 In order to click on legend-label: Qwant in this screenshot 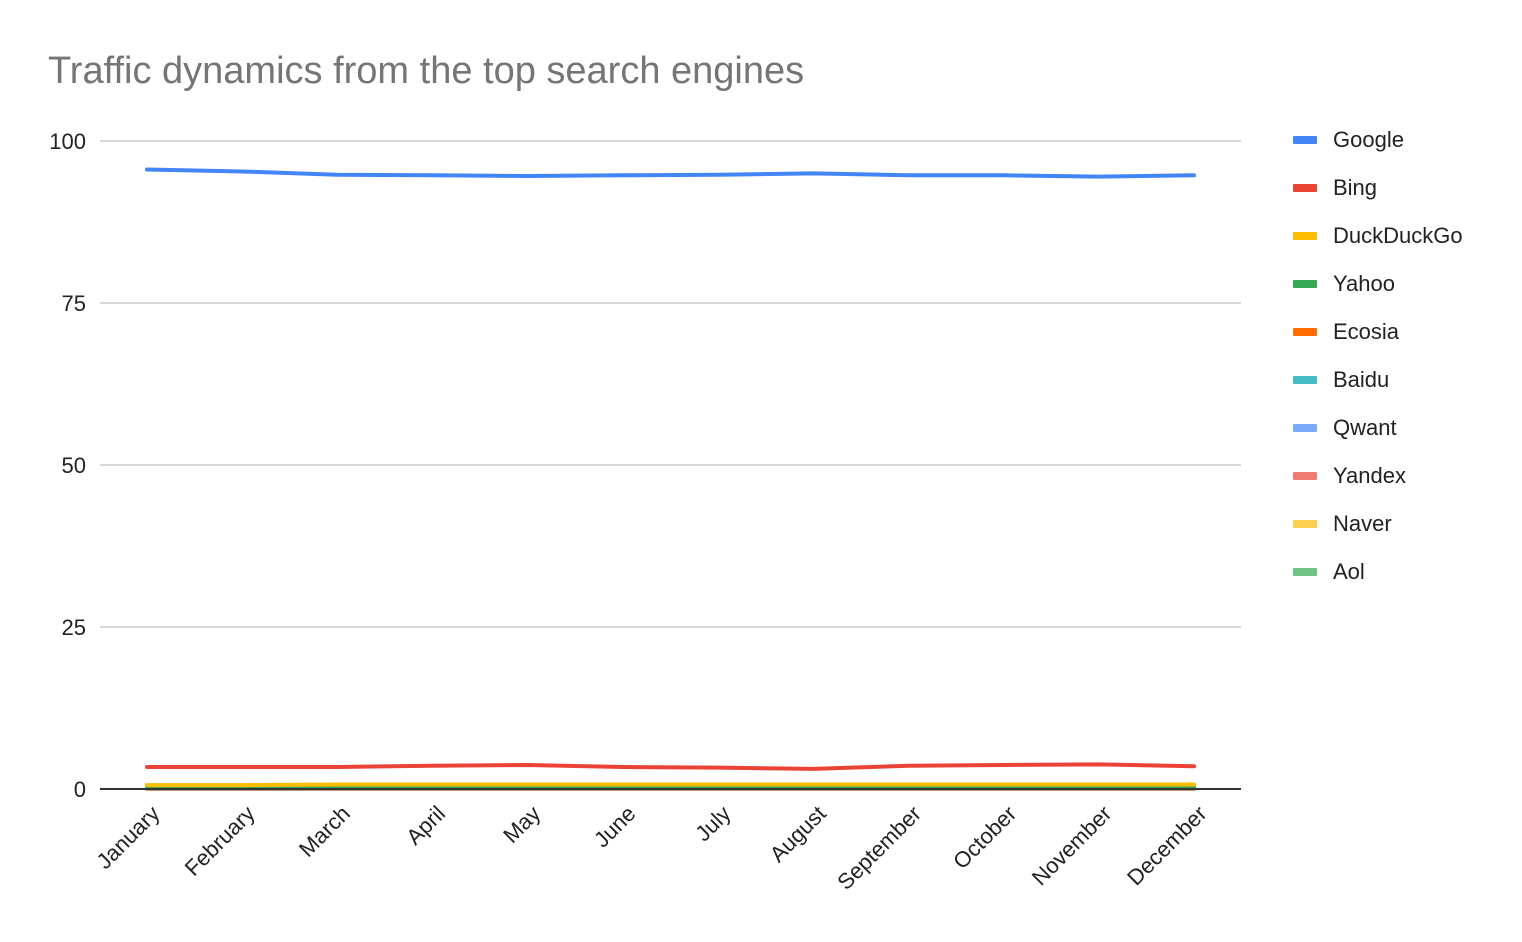, I will do `click(1365, 427)`.